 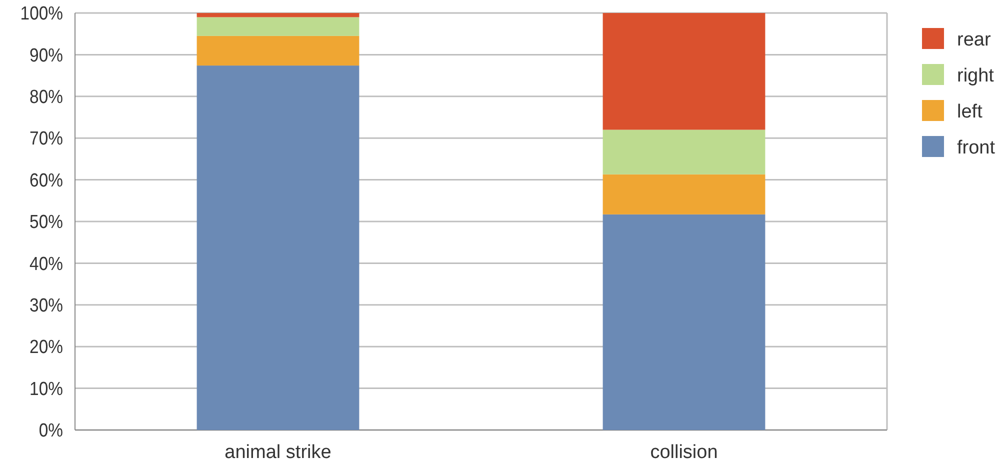 What do you see at coordinates (47, 389) in the screenshot?
I see `y-tick-label: 10%` at bounding box center [47, 389].